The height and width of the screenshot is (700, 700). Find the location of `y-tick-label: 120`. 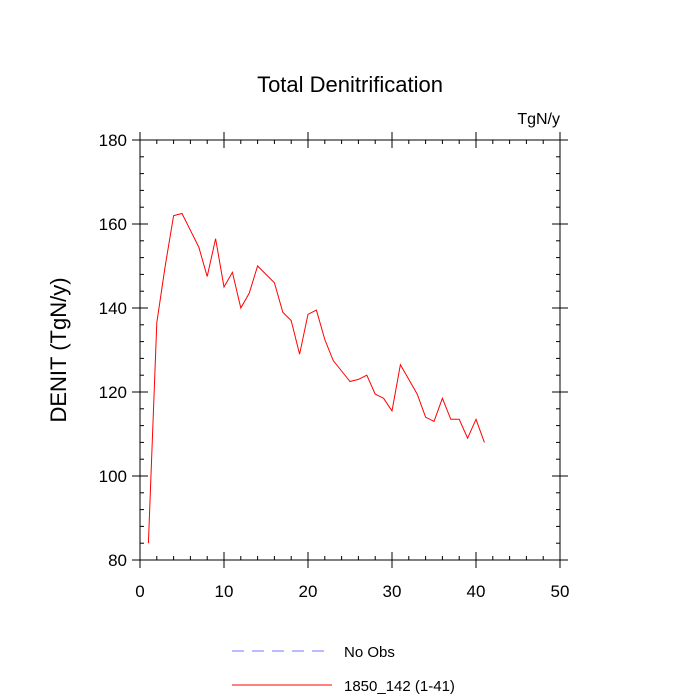

y-tick-label: 120 is located at coordinates (113, 392).